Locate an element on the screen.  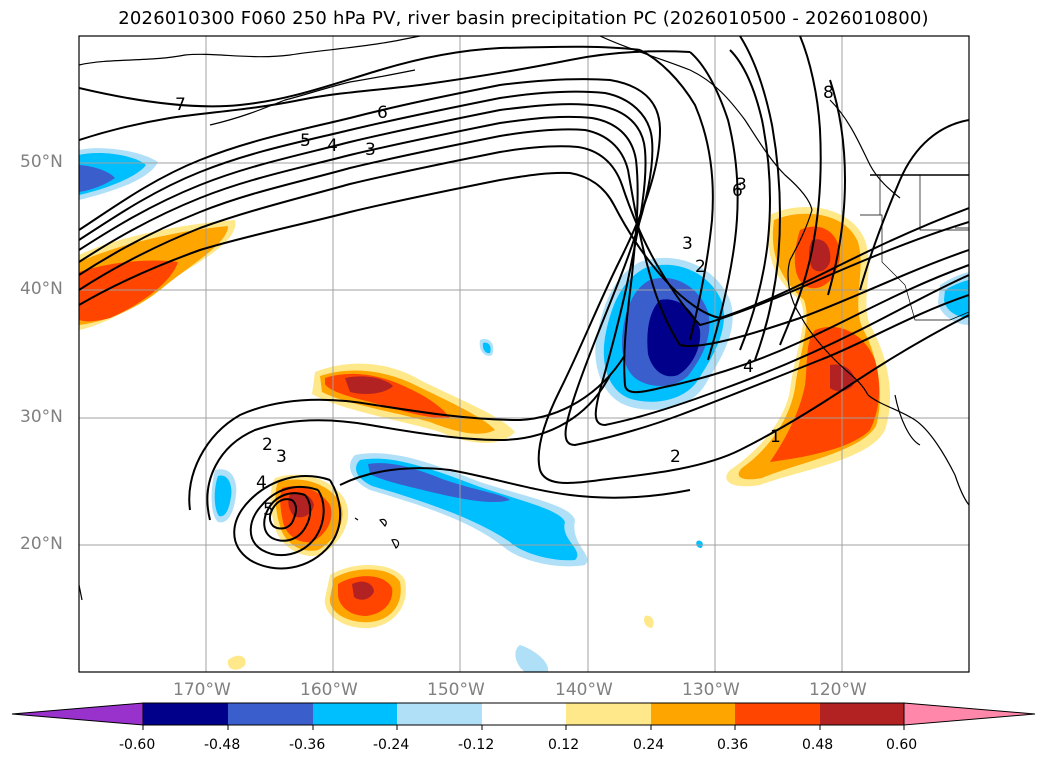
pv-label: 1 is located at coordinates (775, 437).